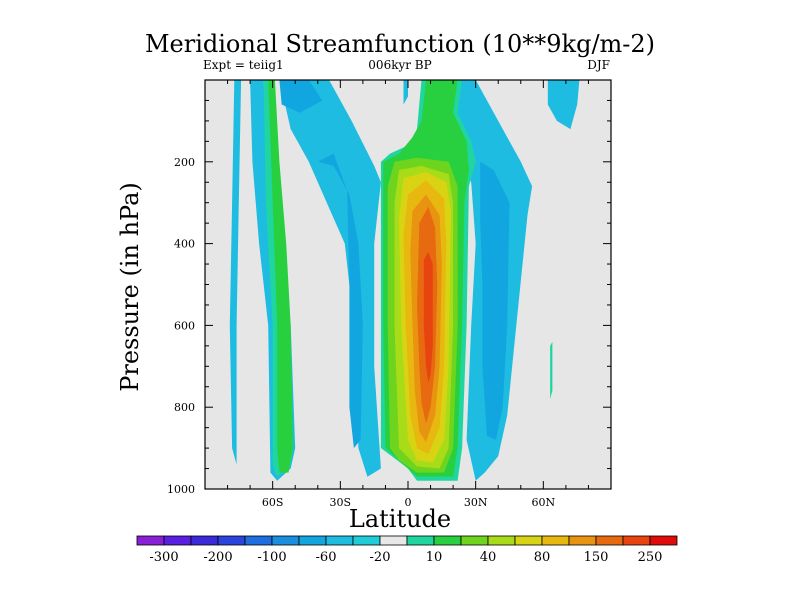 This screenshot has height=600, width=800. Describe the element at coordinates (217, 557) in the screenshot. I see `colorbar-label: -200` at that location.